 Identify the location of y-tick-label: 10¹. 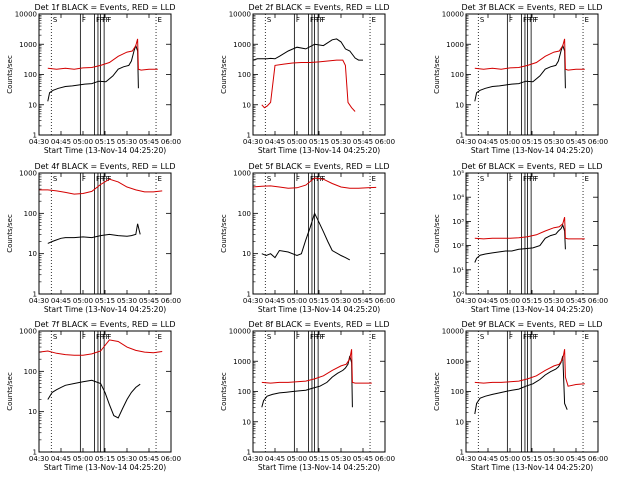
(458, 270).